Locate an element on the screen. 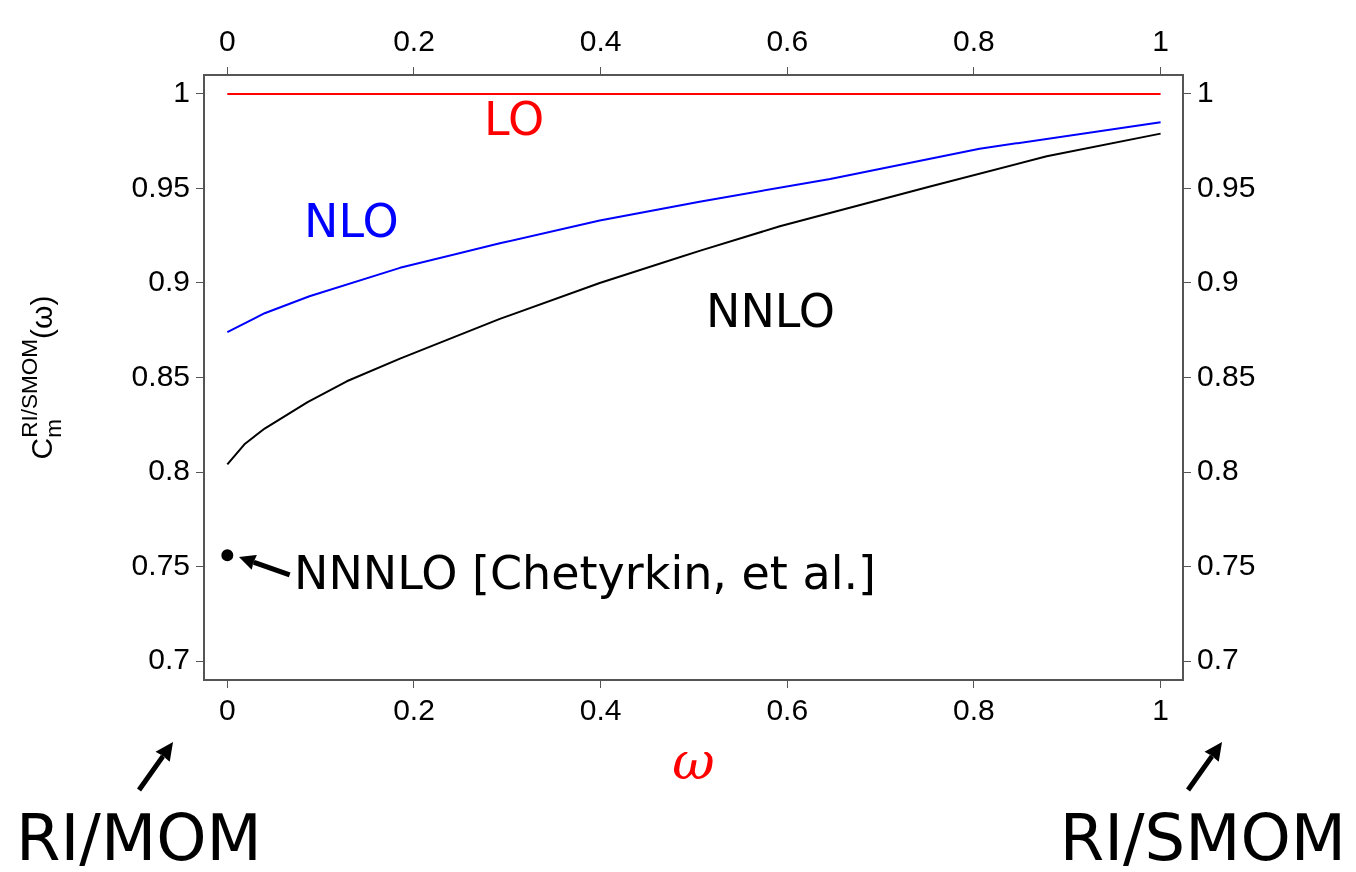  annotation: NNNLO [Chetyrkin, et al.] is located at coordinates (585, 573).